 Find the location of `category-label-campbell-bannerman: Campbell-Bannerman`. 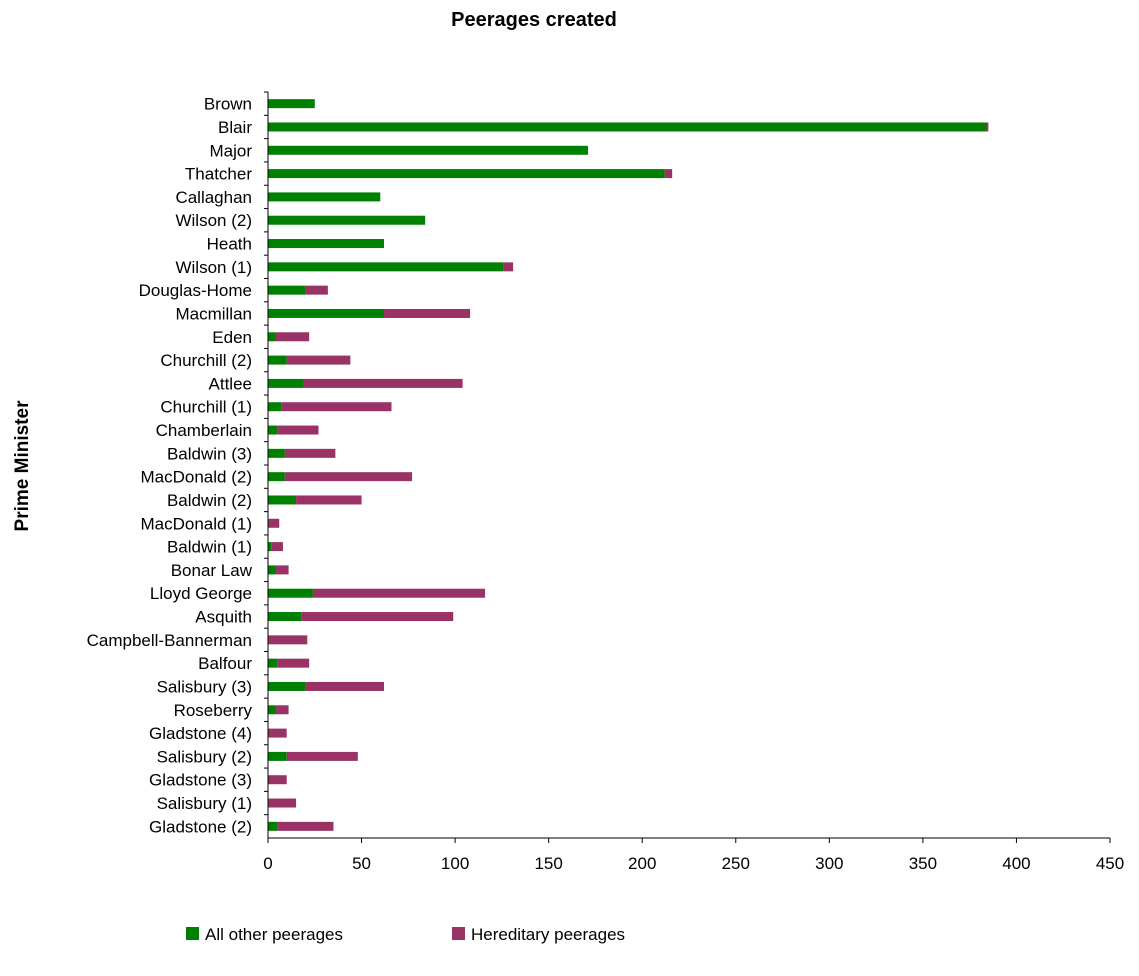

category-label-campbell-bannerman: Campbell-Bannerman is located at coordinates (169, 640).